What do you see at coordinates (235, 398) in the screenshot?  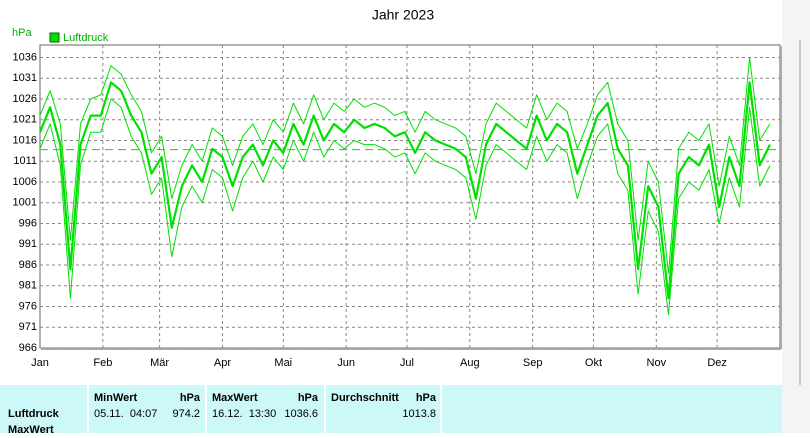 I see `col-header: MaxWert` at bounding box center [235, 398].